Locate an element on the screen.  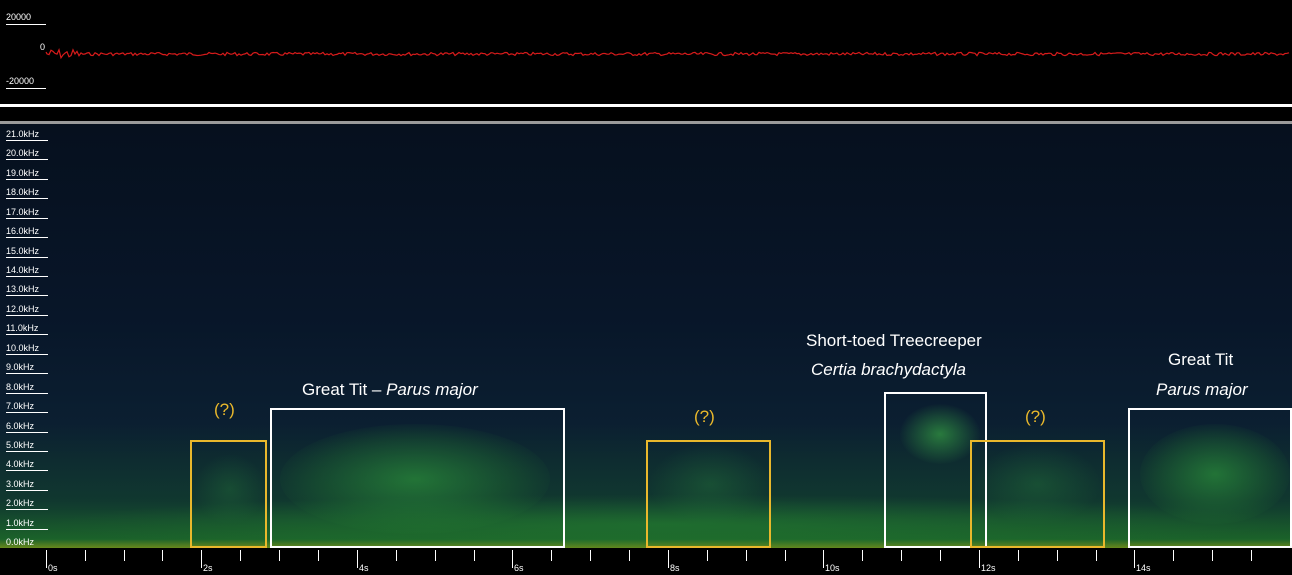
annotation-unknown-2: (?) is located at coordinates (704, 416).